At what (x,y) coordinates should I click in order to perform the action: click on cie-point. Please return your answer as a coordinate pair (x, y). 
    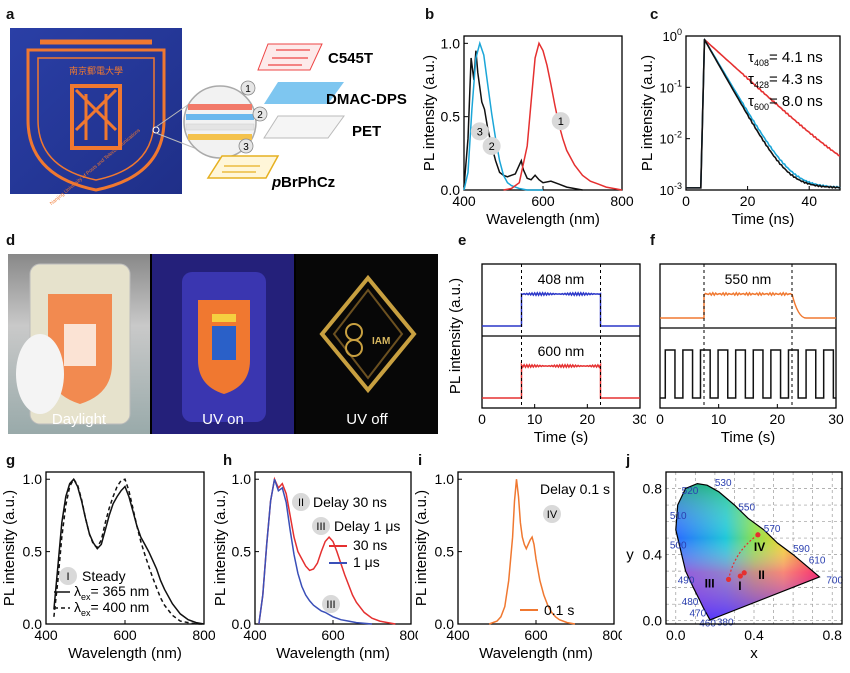
    Looking at the image, I should click on (744, 573).